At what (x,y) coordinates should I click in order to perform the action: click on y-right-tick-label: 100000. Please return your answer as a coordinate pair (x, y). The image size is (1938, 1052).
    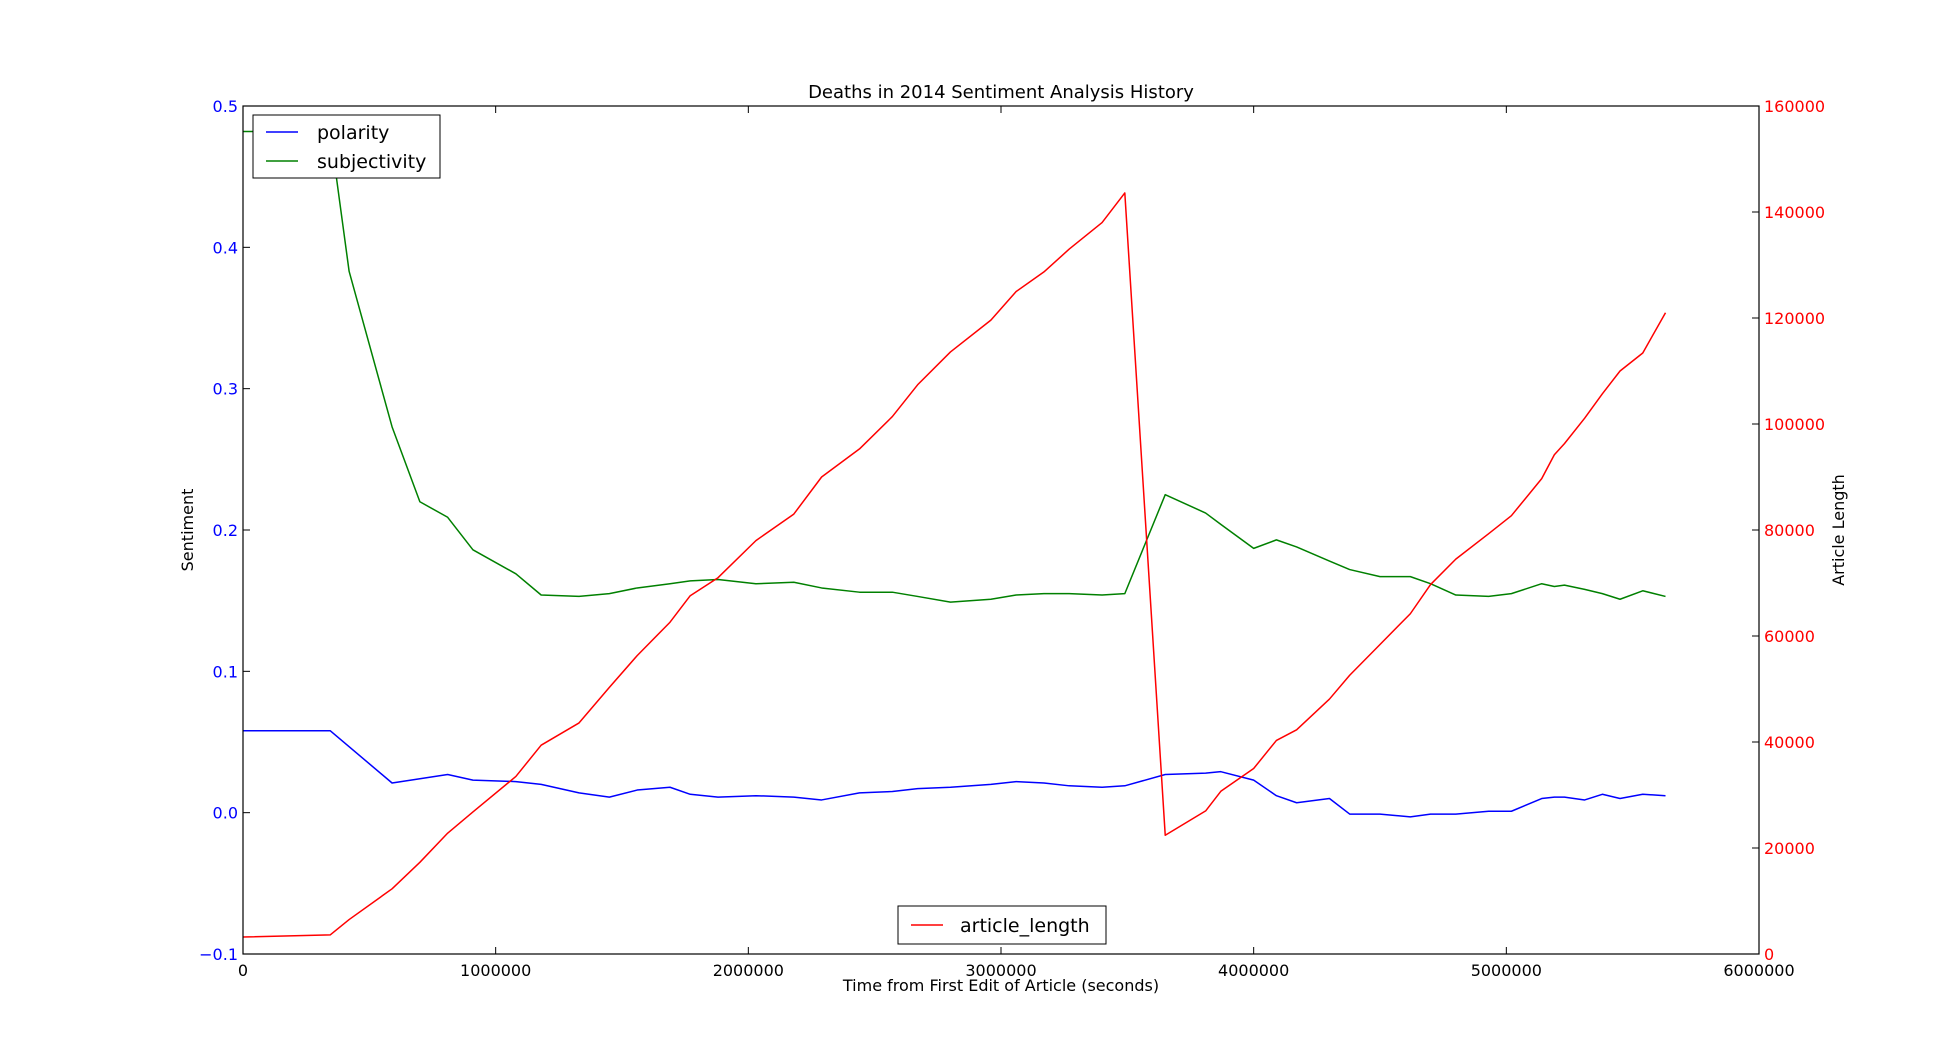
    Looking at the image, I should click on (1794, 424).